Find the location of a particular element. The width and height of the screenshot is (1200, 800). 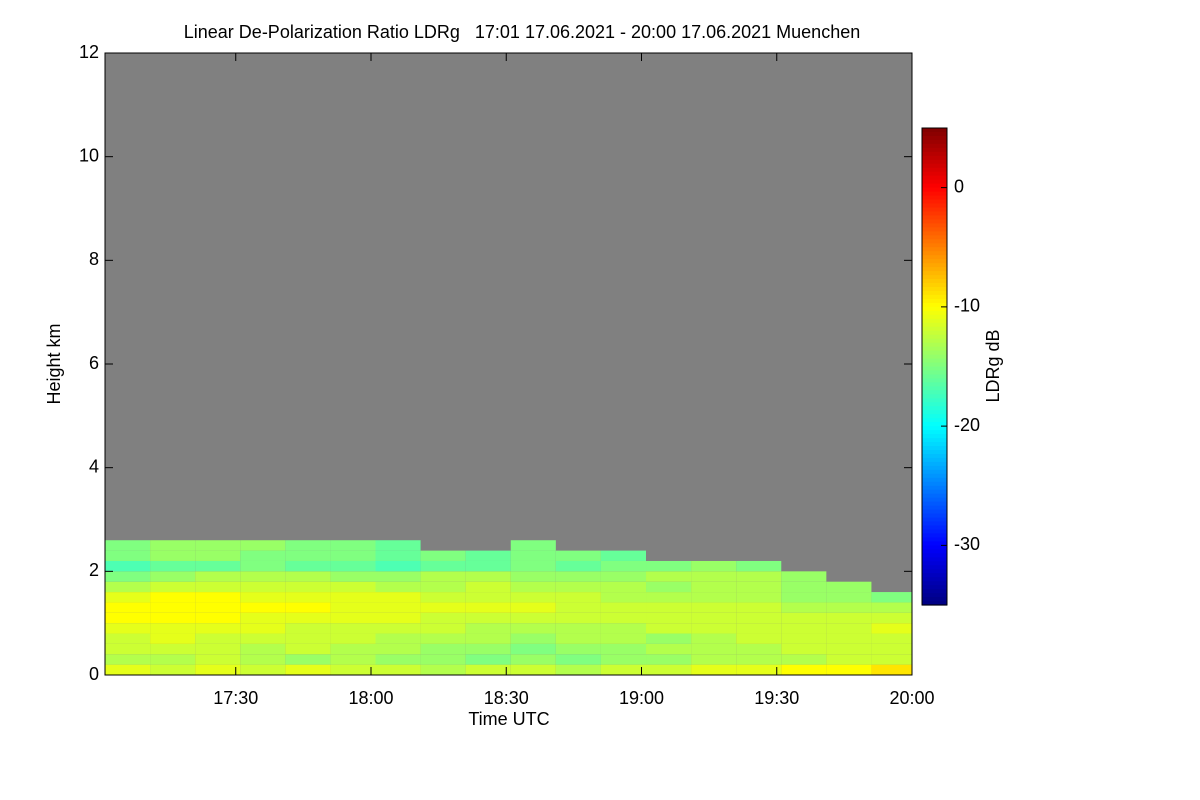

colorbar-frame is located at coordinates (934, 366).